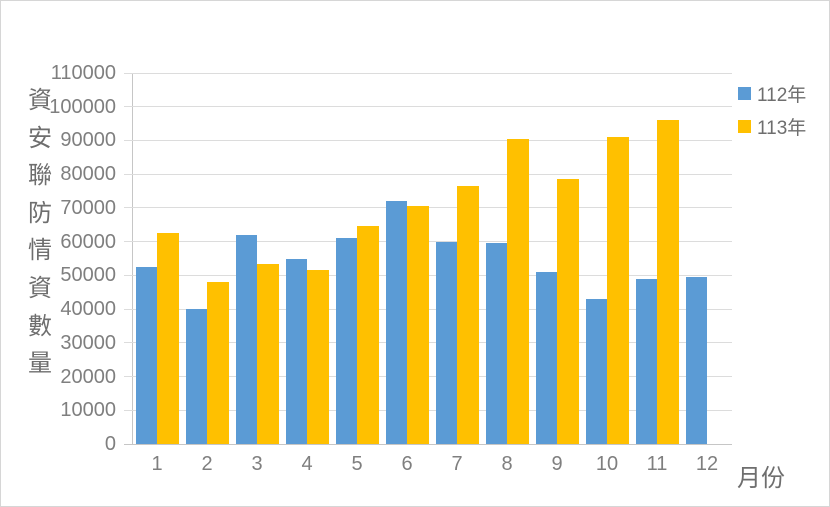  Describe the element at coordinates (88, 241) in the screenshot. I see `y-tick-label: 60000` at that location.